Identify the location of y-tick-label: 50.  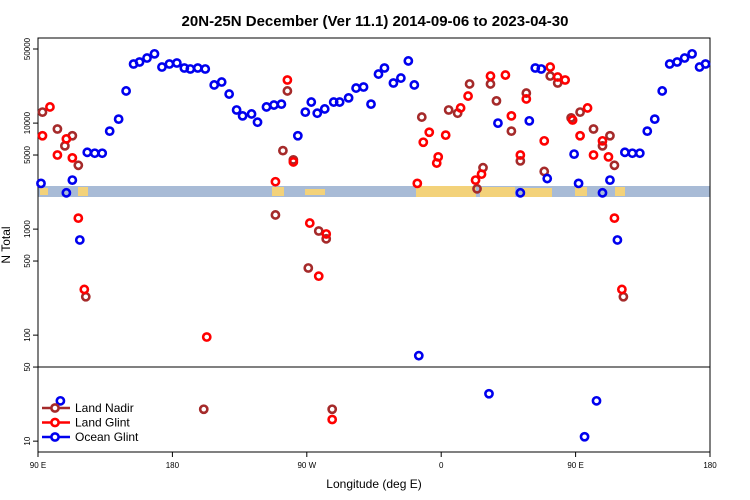
(27, 366).